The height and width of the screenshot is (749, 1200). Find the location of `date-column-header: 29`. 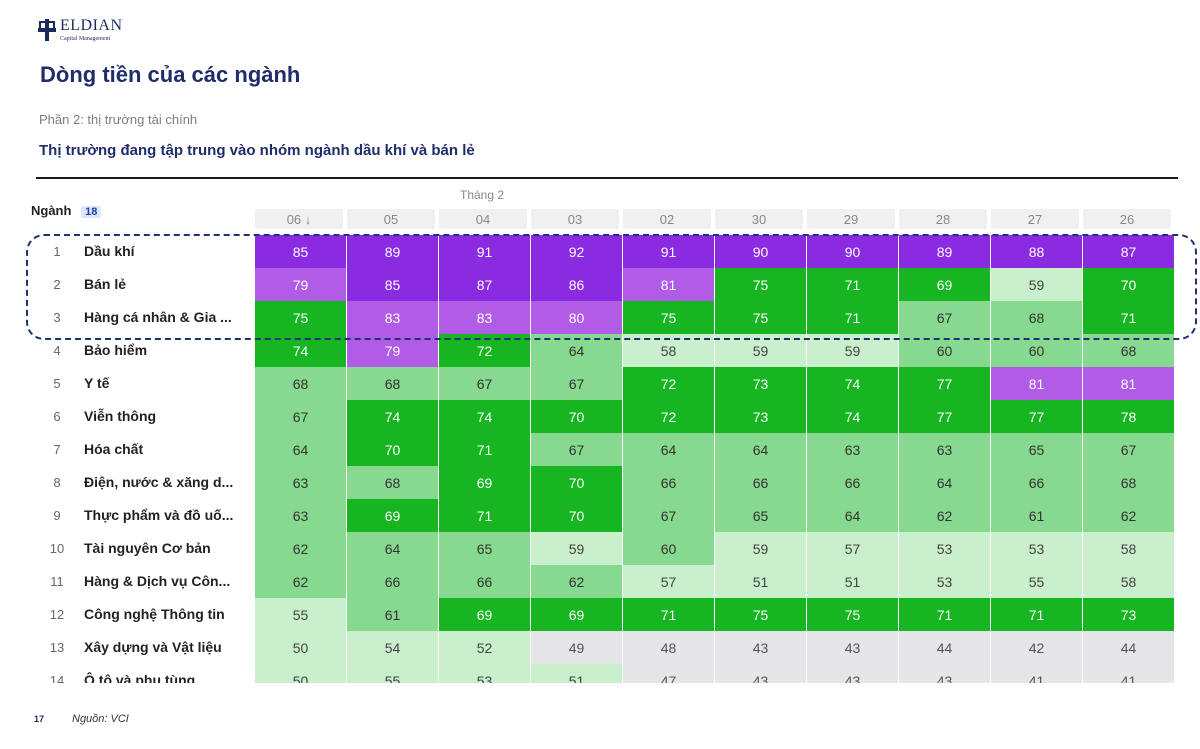

date-column-header: 29 is located at coordinates (851, 219).